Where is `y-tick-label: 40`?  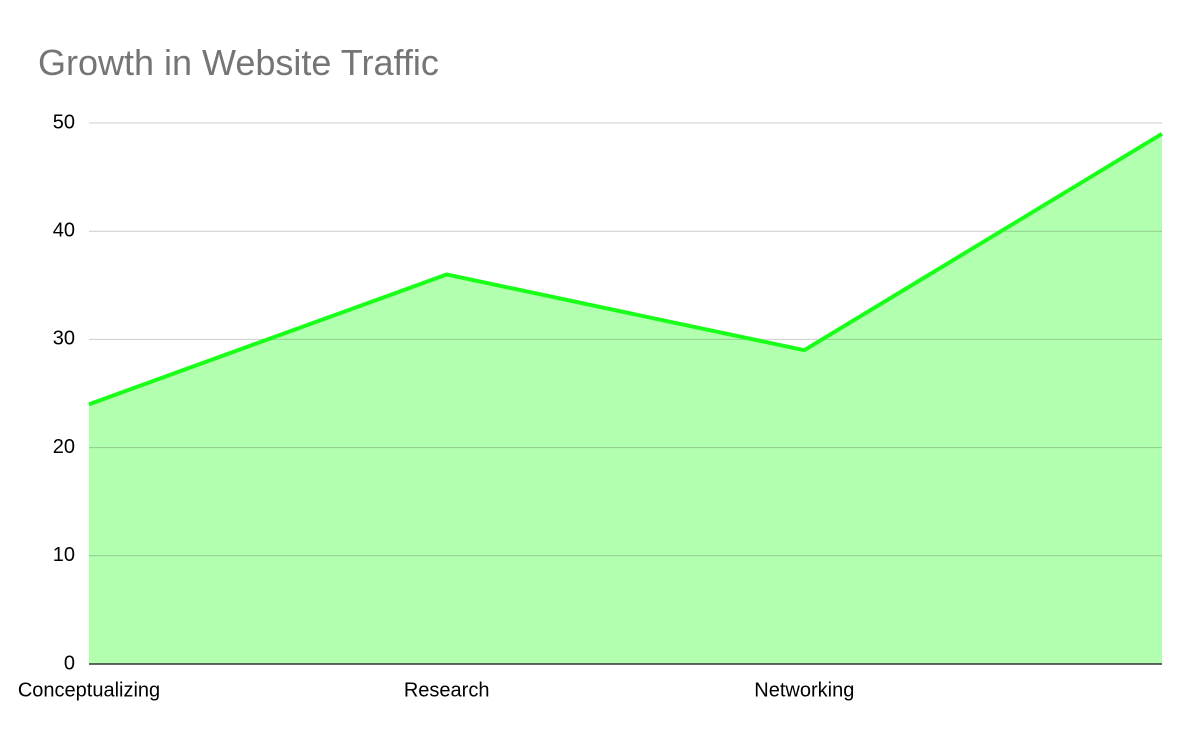
y-tick-label: 40 is located at coordinates (64, 230).